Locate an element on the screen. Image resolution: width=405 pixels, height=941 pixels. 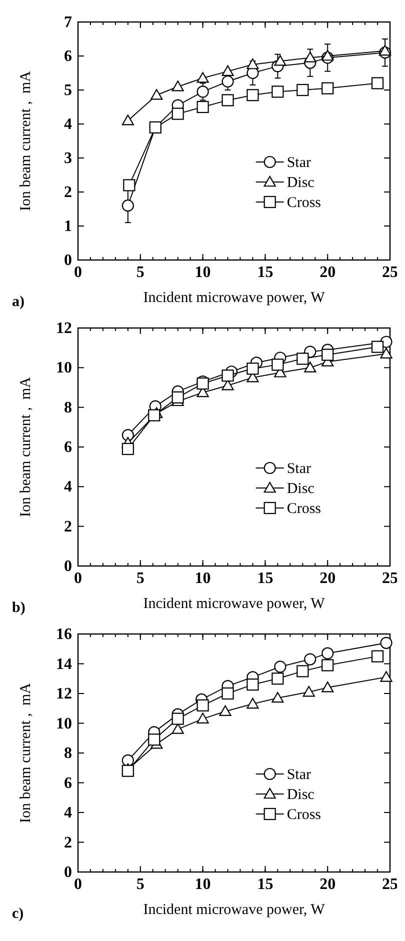
y-tick-label: 7 is located at coordinates (68, 22).